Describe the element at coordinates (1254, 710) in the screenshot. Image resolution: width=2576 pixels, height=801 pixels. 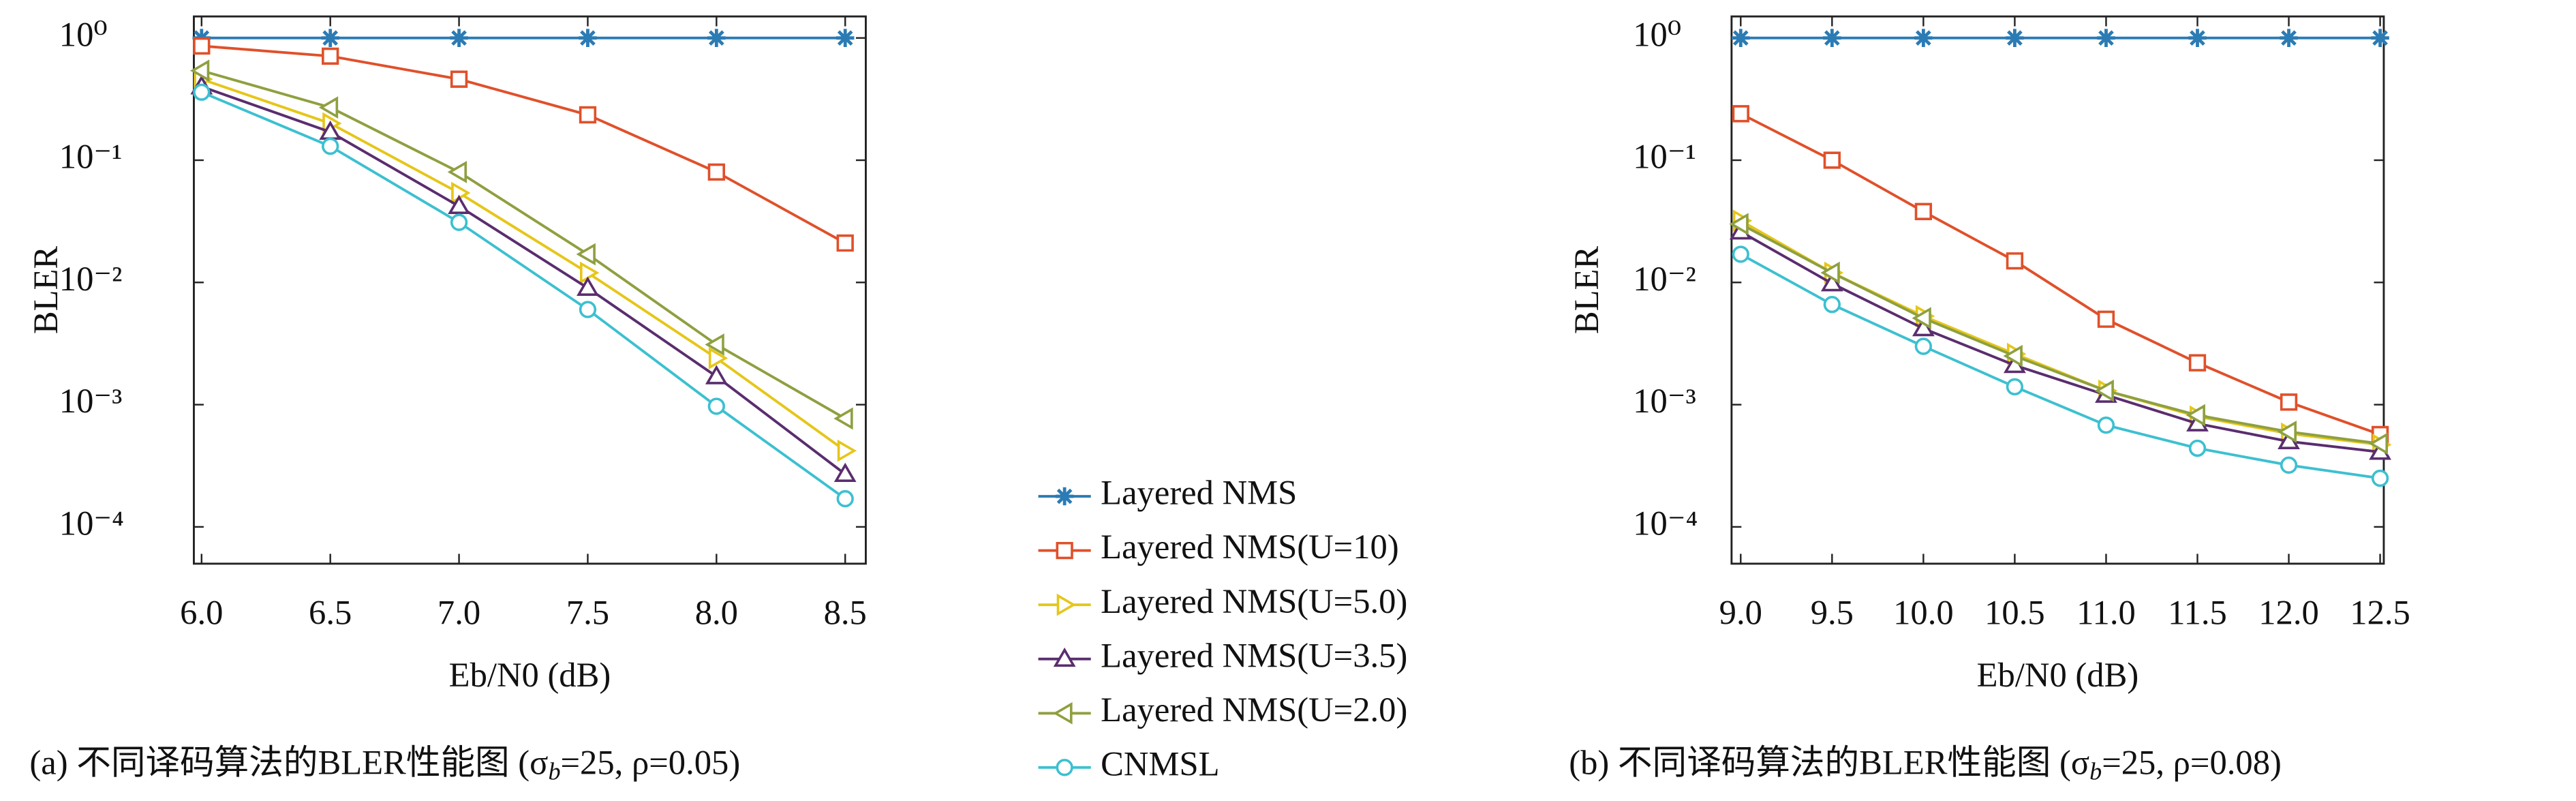
I see `legend-label: Layered NMS(U=2.0)` at that location.